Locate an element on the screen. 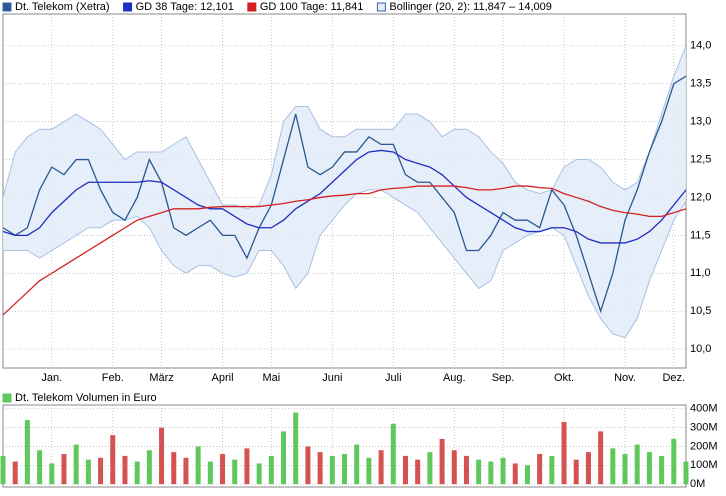 The width and height of the screenshot is (726, 496). y-tick-label: 11,5 is located at coordinates (700, 235).